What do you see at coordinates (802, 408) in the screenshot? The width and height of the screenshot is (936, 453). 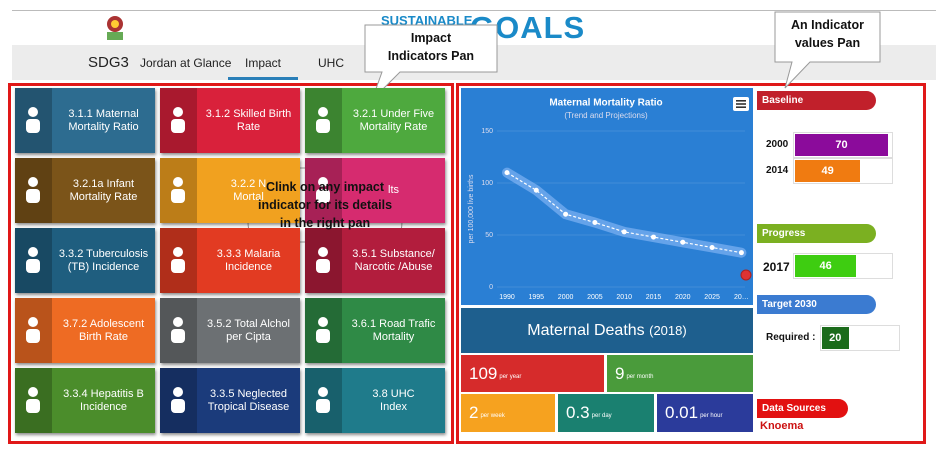 I see `sources-header: Data Sources` at bounding box center [802, 408].